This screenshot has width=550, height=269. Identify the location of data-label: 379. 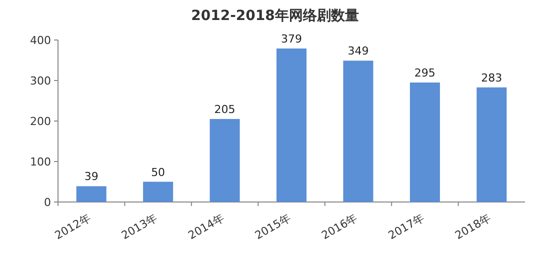
(291, 39).